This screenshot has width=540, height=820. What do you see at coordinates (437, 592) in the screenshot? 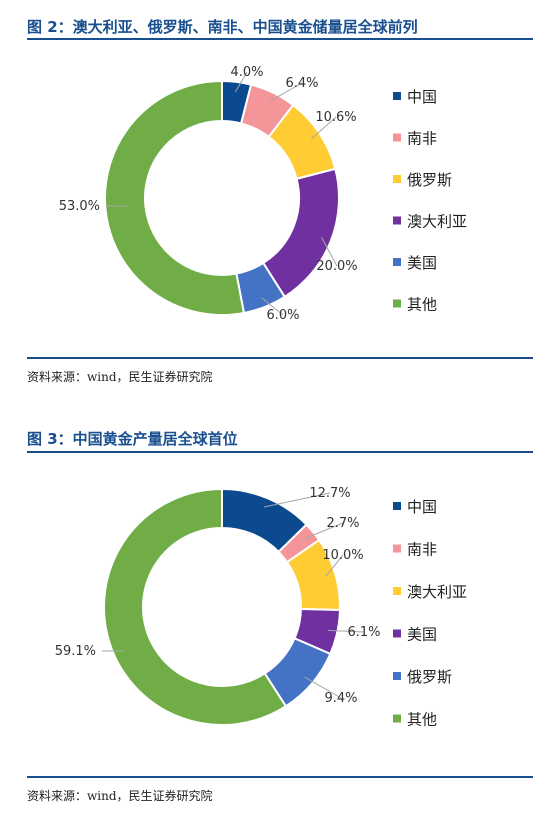
I see `legend-label-2: 澳大利亚` at bounding box center [437, 592].